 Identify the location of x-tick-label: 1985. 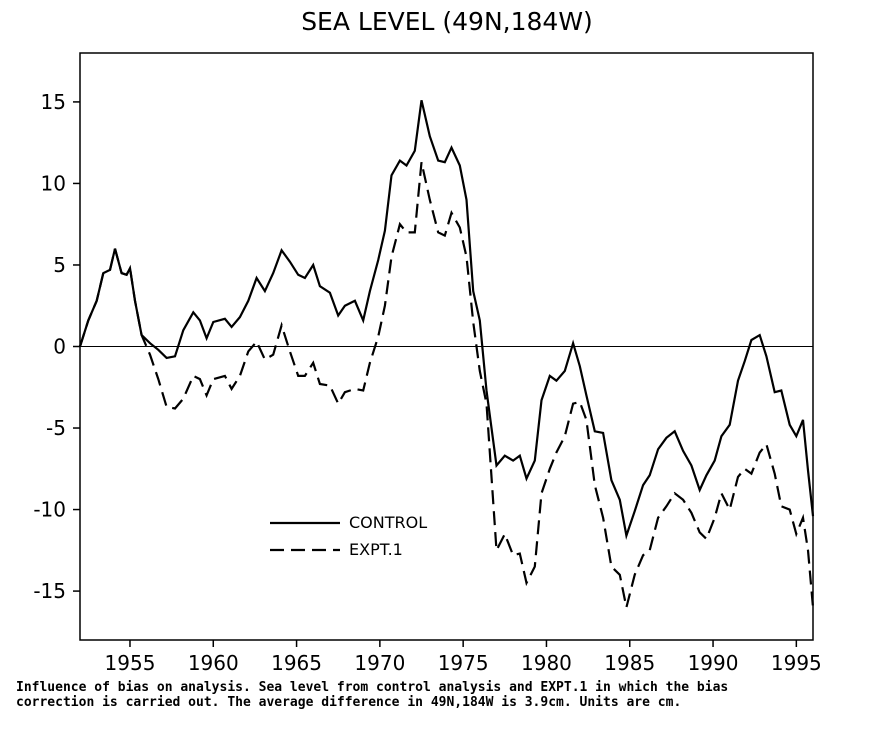
(629, 663).